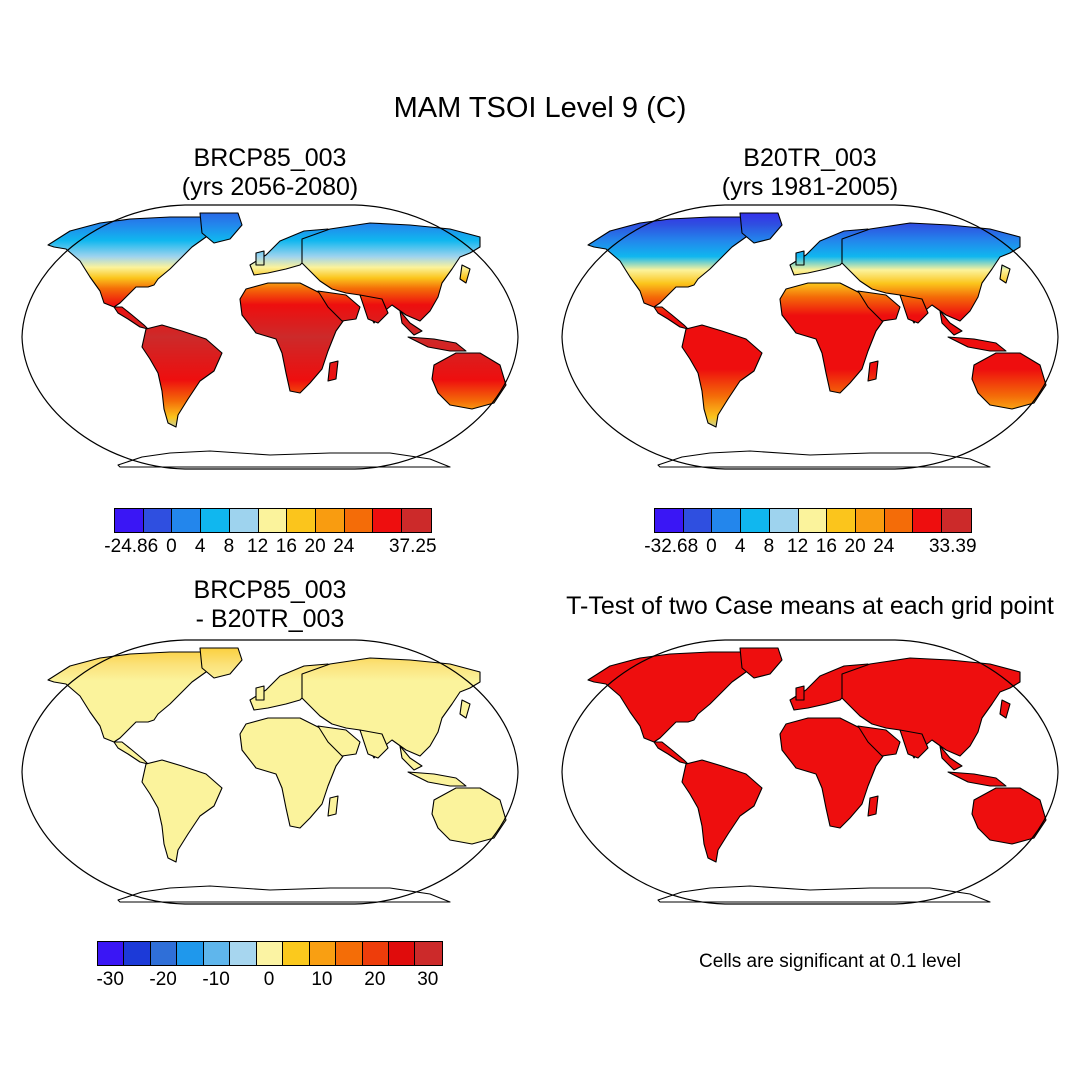 The height and width of the screenshot is (1080, 1080). I want to click on map-panel-historical, so click(810, 337).